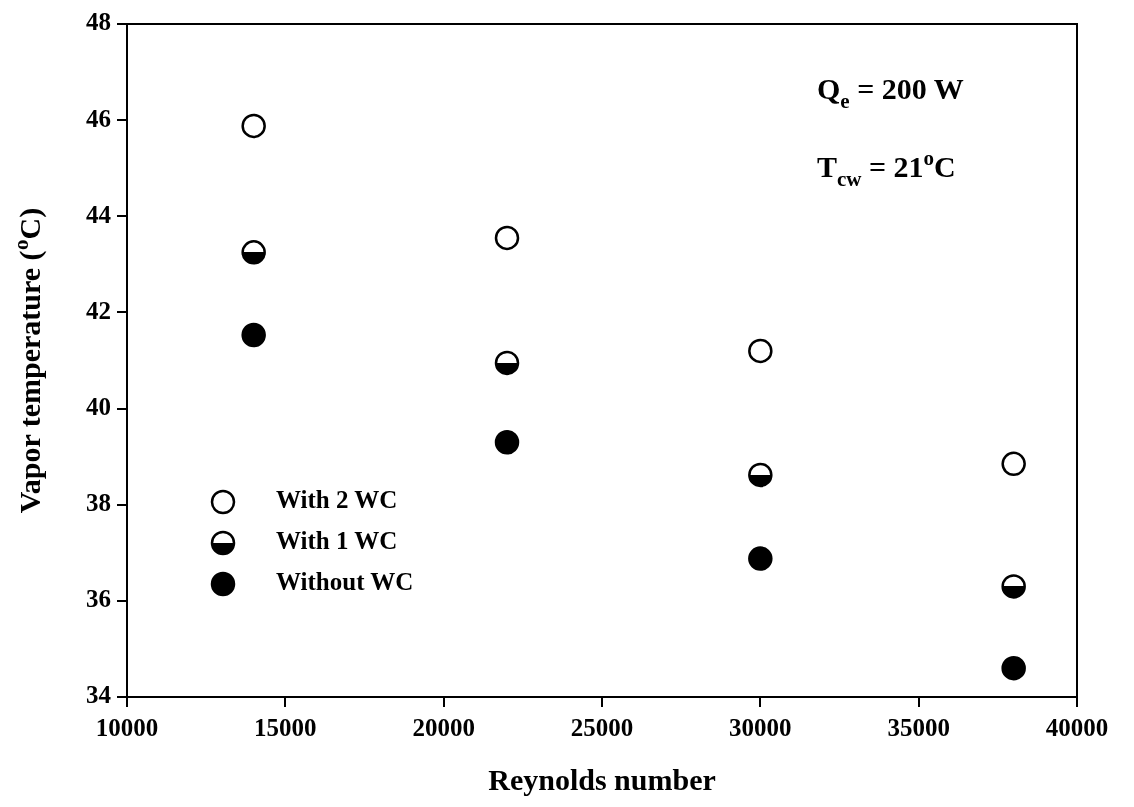  What do you see at coordinates (602, 779) in the screenshot?
I see `x-axis-title: Reynolds number` at bounding box center [602, 779].